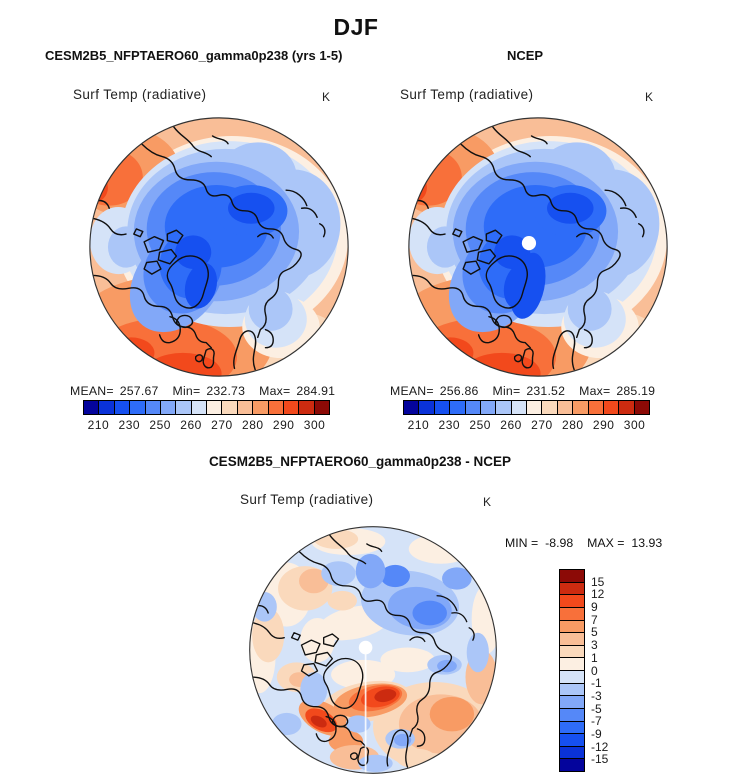 This screenshot has height=780, width=733. I want to click on colorbar-tick-label: 15, so click(598, 581).